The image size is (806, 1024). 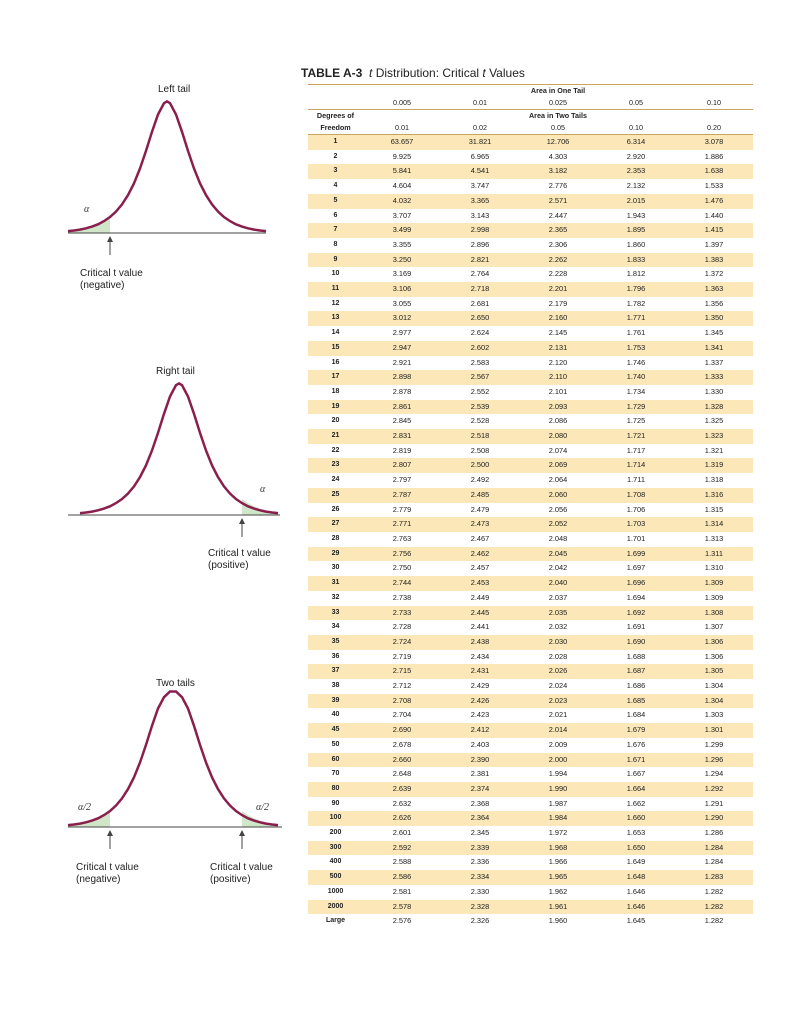 I want to click on critical-value-cell: 5.841, so click(x=402, y=172).